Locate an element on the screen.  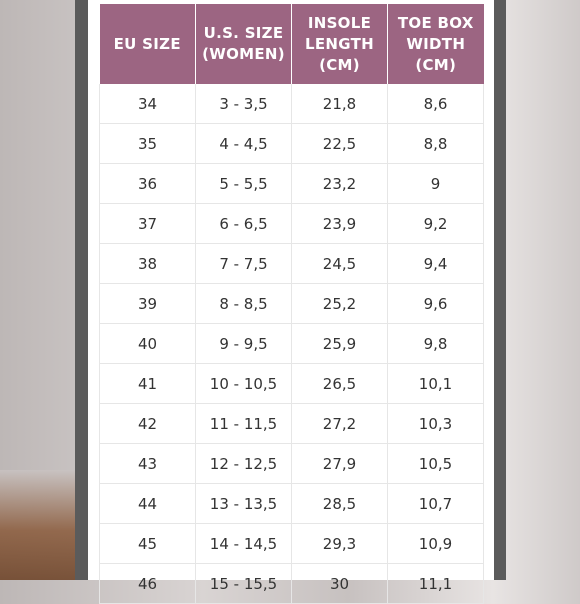
cell-us-size: 8 - 8,5 is located at coordinates (243, 303).